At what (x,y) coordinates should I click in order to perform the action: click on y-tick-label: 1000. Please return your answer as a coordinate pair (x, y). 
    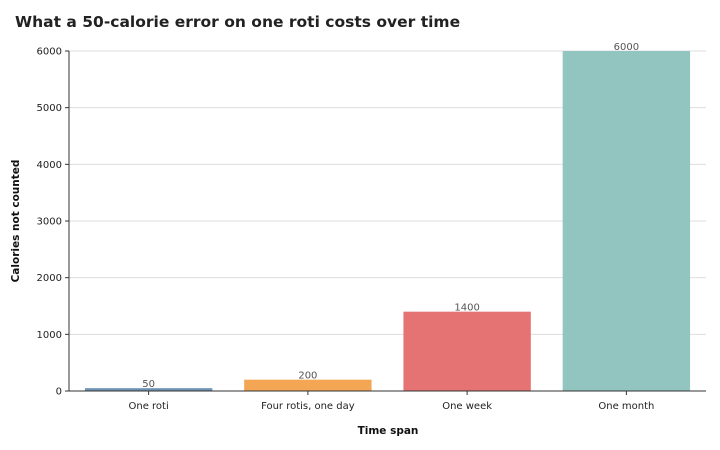
    Looking at the image, I should click on (49, 335).